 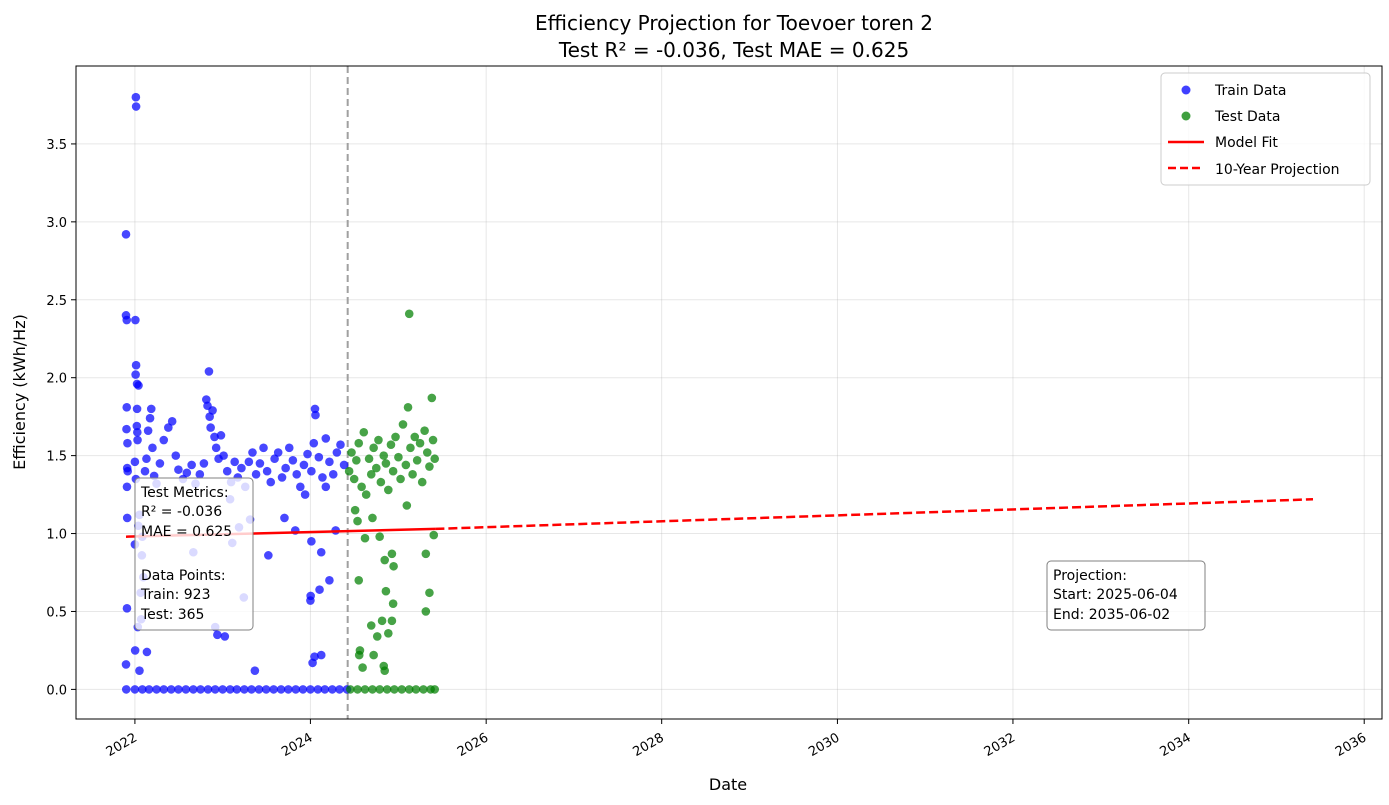 I want to click on legend-projection-label: 10-Year Projection, so click(x=1277, y=170).